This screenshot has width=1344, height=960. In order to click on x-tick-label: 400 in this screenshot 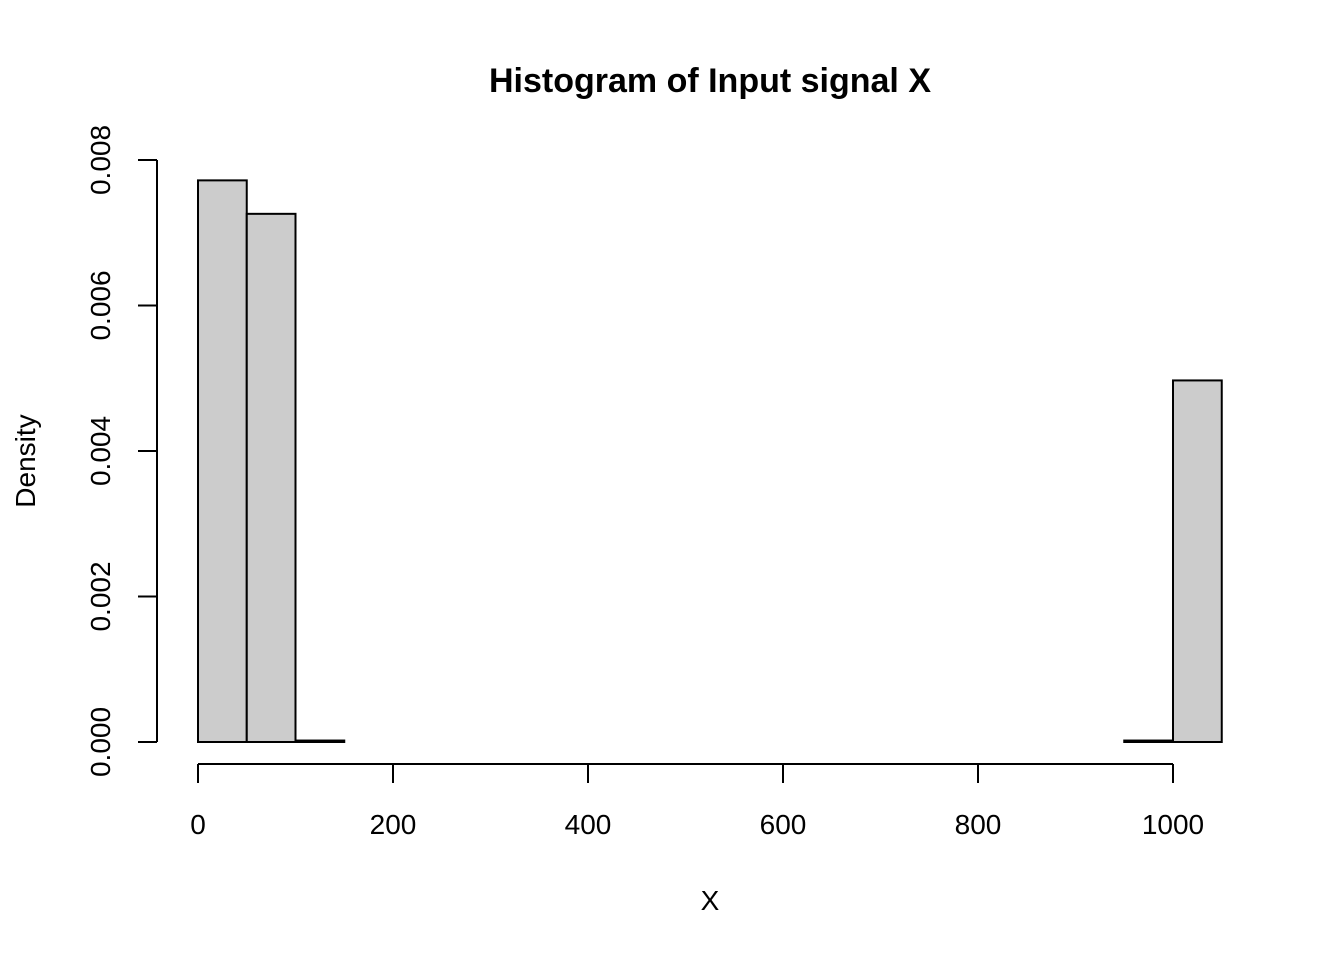, I will do `click(588, 824)`.